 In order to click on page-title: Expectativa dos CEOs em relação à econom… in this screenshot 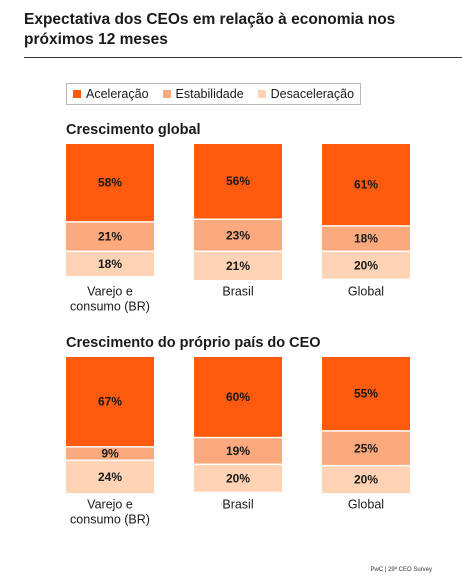, I will do `click(210, 29)`.